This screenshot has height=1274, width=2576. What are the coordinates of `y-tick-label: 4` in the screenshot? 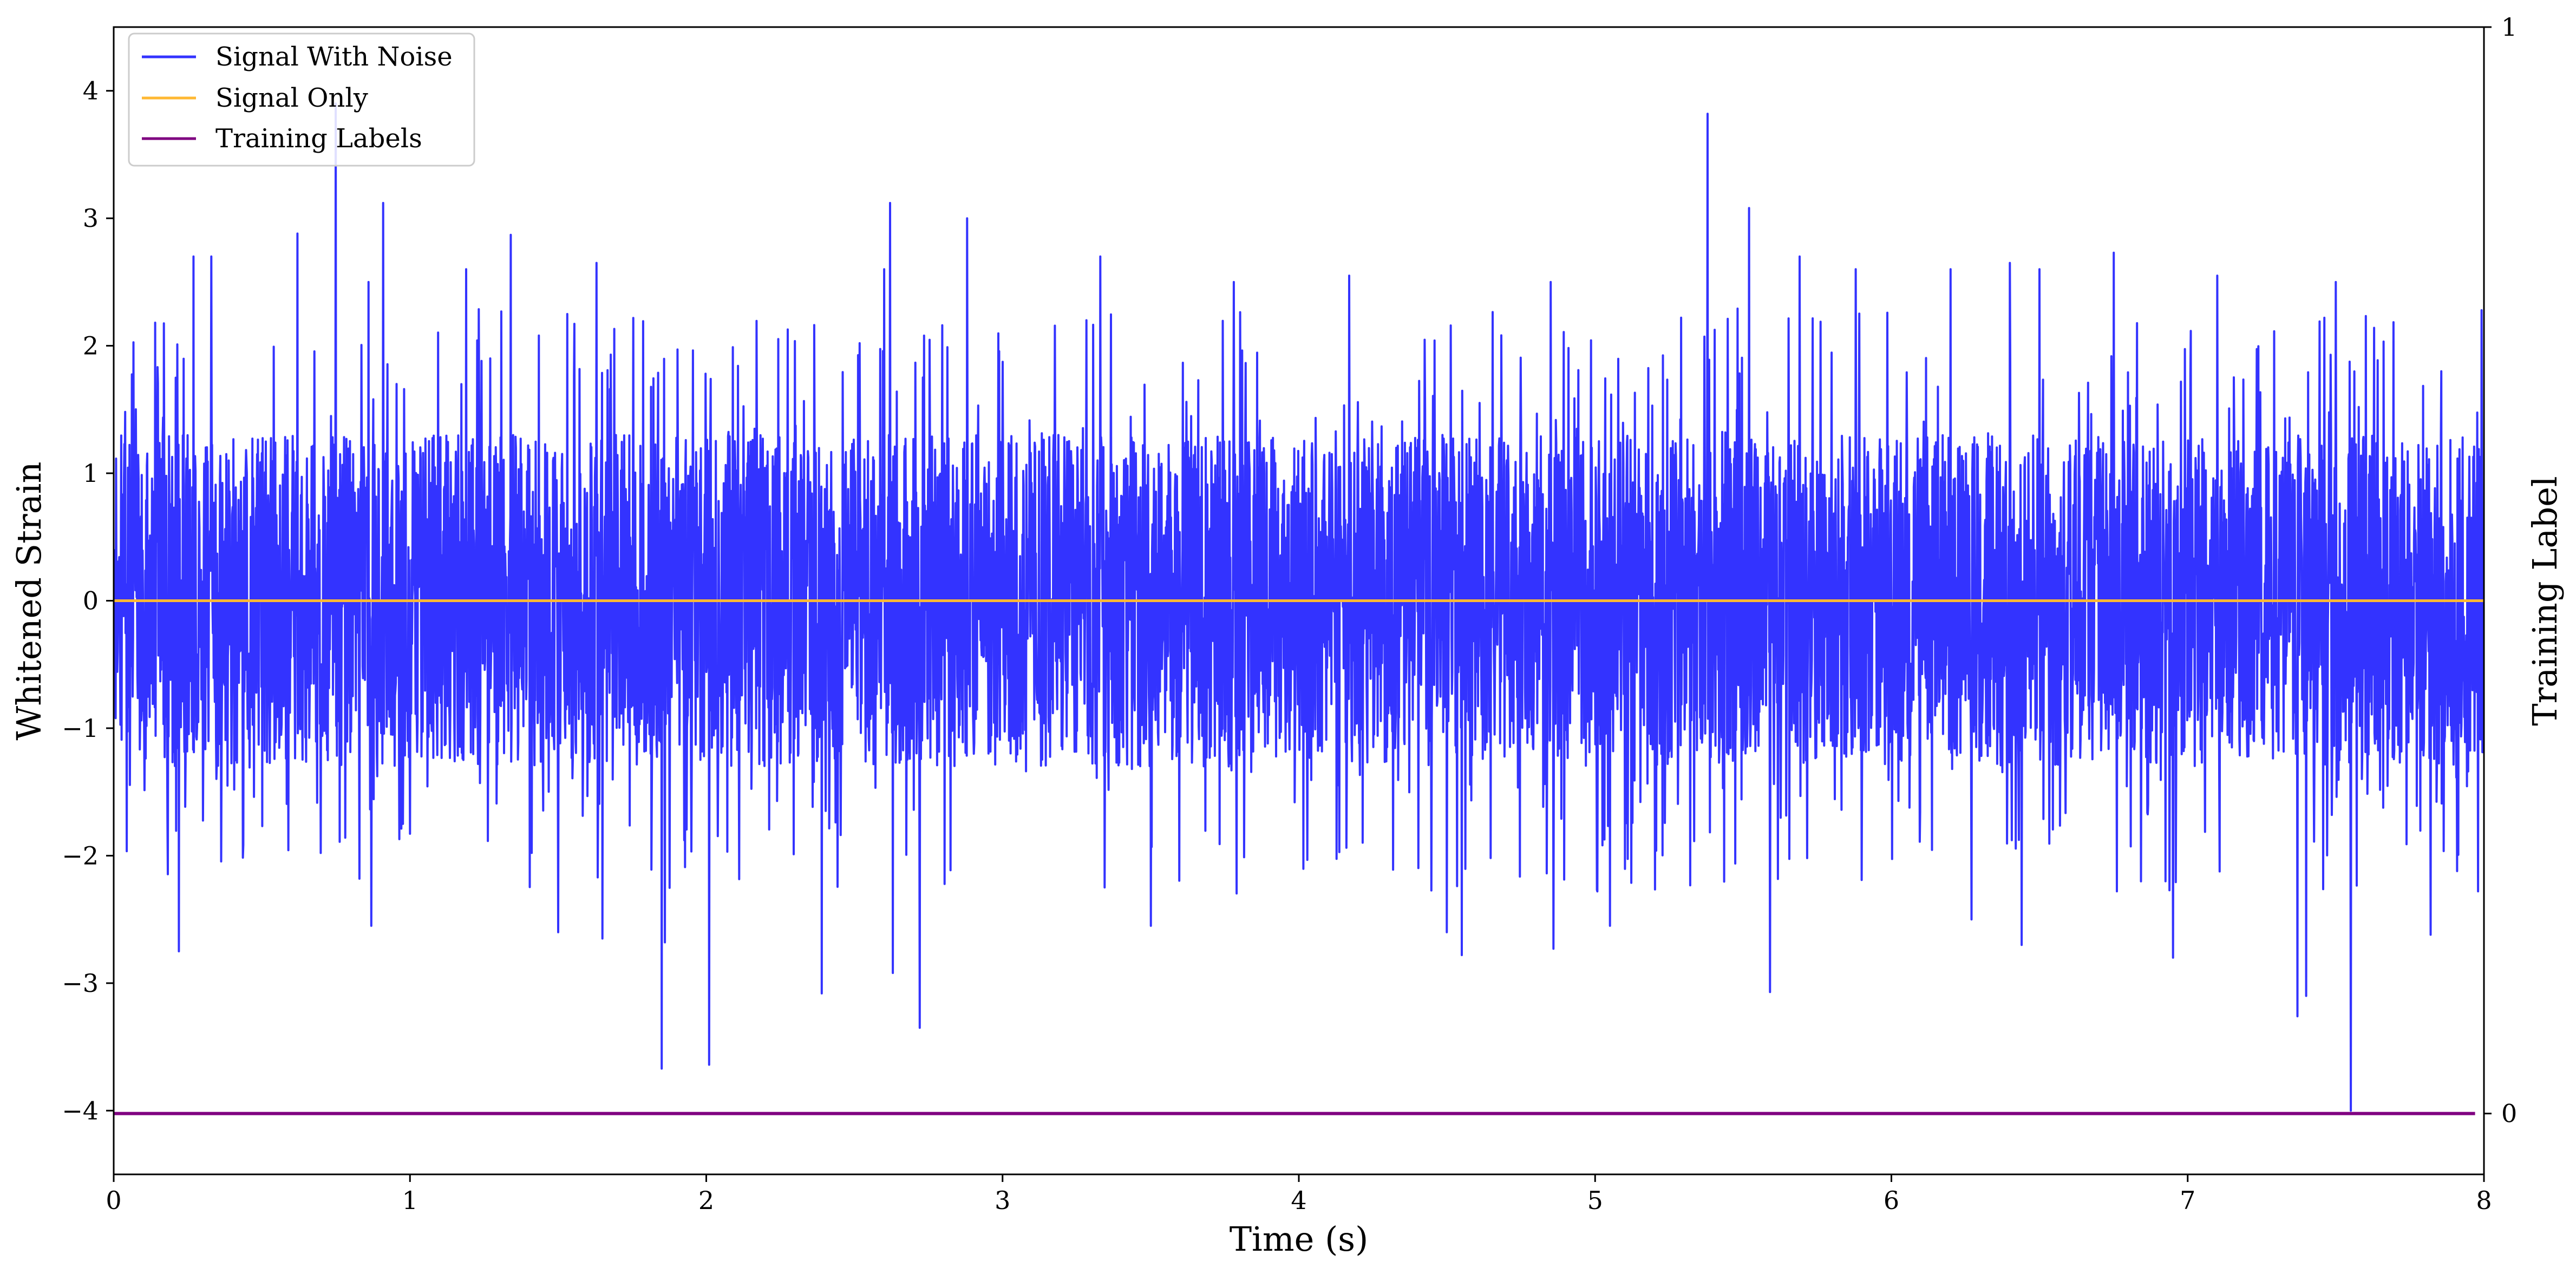 It's located at (91, 91).